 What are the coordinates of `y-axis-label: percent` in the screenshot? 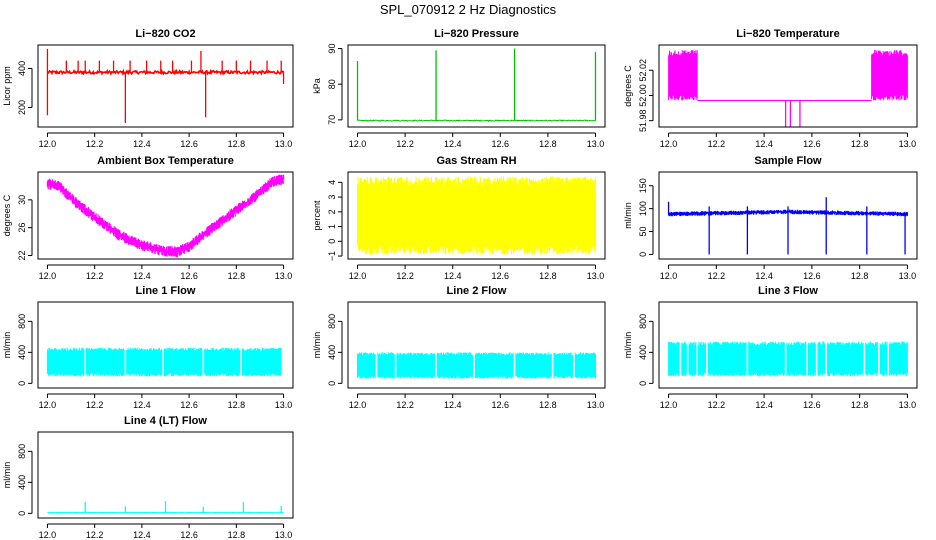 It's located at (317, 215).